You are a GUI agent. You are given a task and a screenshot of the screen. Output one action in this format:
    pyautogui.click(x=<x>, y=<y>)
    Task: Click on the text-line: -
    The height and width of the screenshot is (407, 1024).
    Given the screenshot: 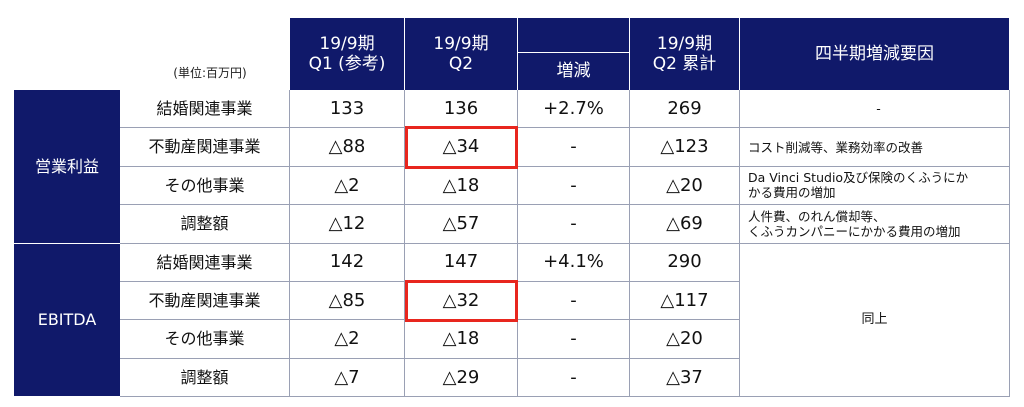 What is the action you would take?
    pyautogui.click(x=878, y=109)
    